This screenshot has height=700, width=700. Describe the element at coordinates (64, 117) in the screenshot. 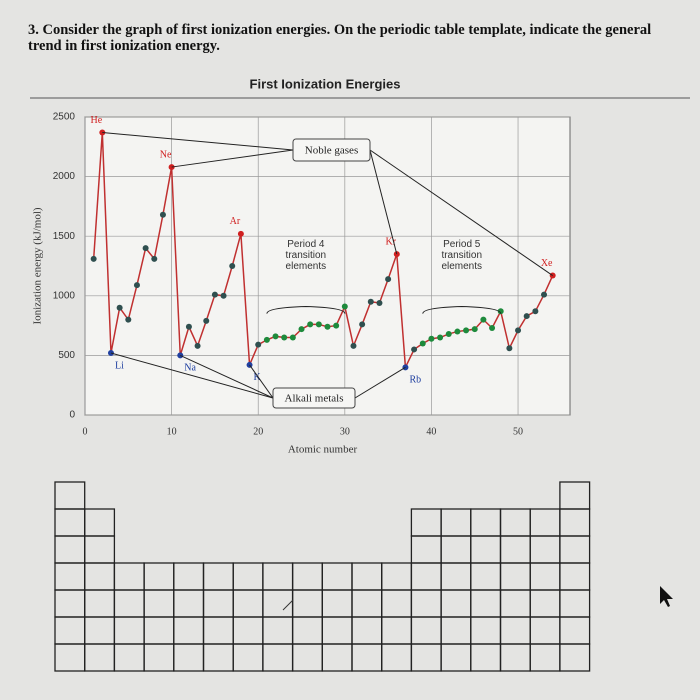

I see `y-tick-label: 2500` at that location.